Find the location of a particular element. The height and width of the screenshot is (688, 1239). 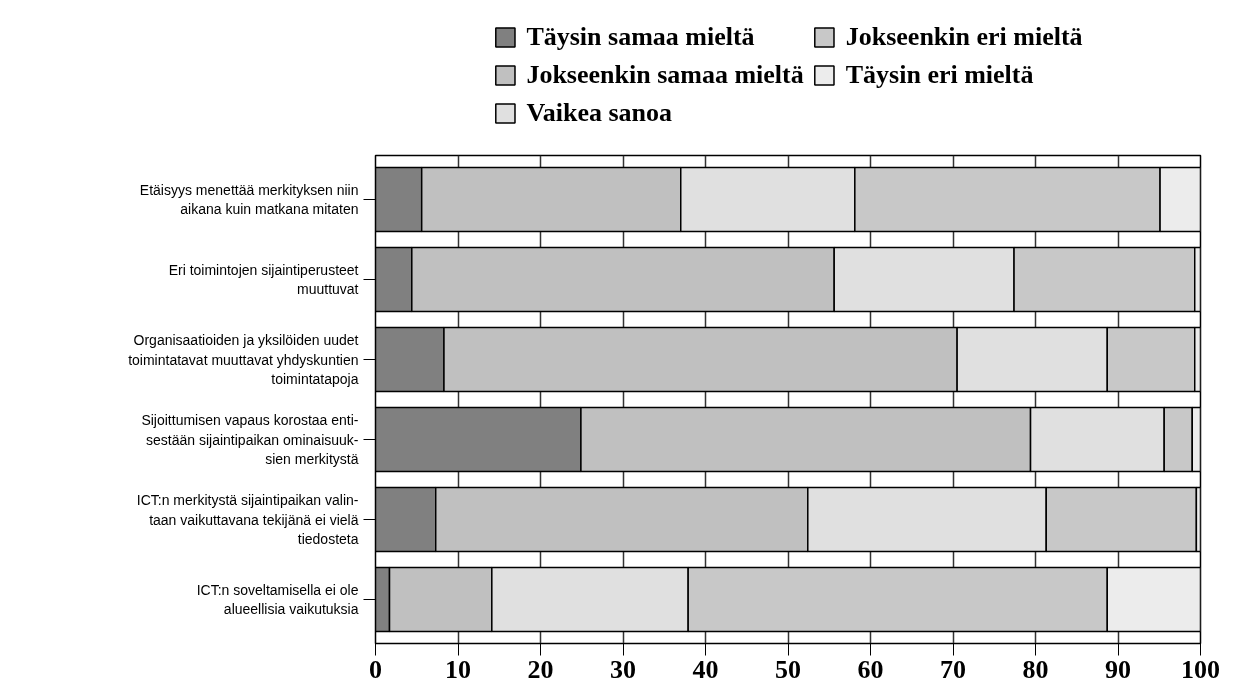

x-tick-label: 60 is located at coordinates (870, 669).